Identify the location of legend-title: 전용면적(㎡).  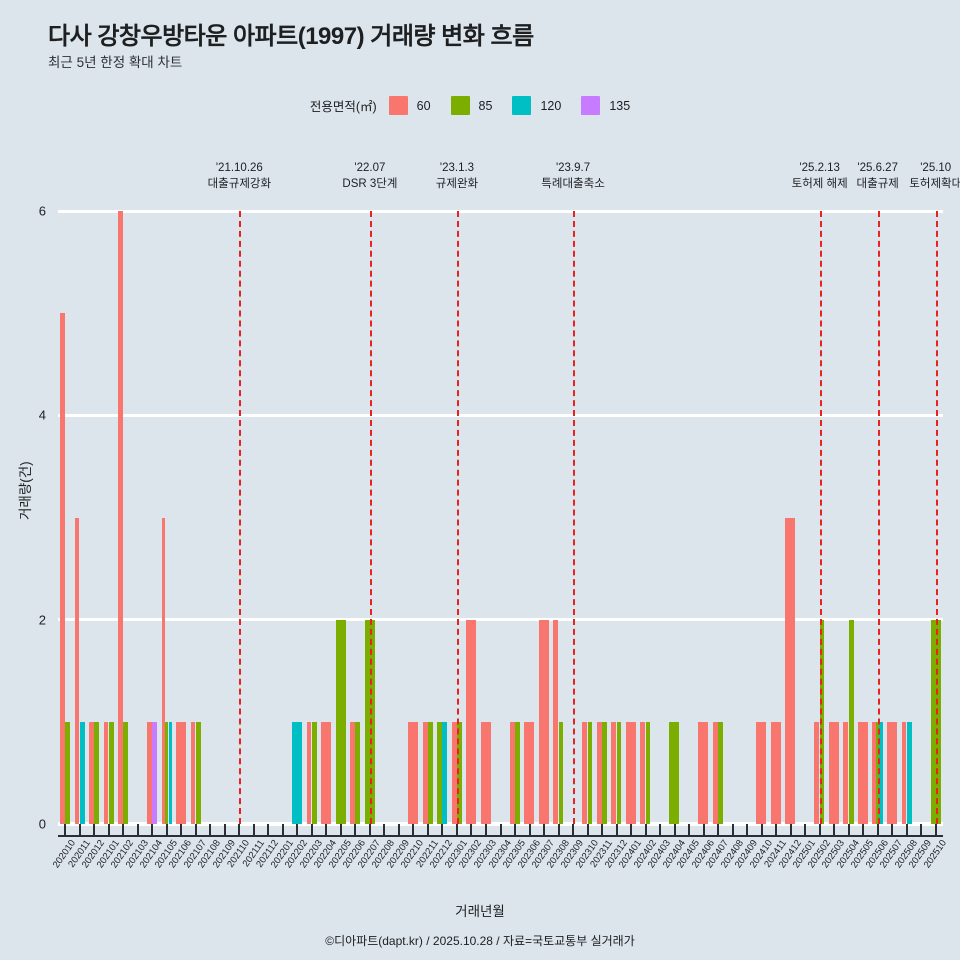
(343, 107).